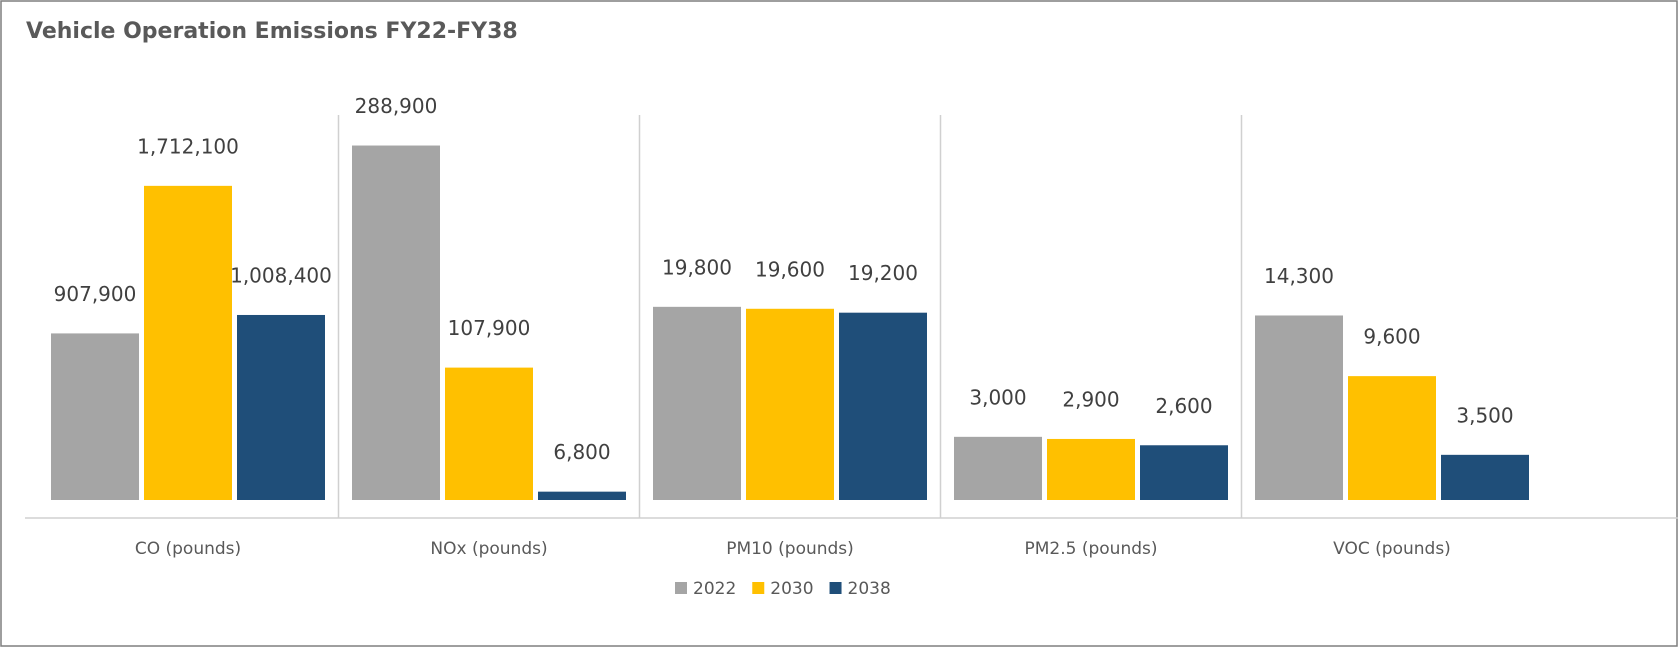 This screenshot has height=647, width=1678. What do you see at coordinates (272, 31) in the screenshot?
I see `chart-title: Vehicle Operation Emissions FY22-FY38` at bounding box center [272, 31].